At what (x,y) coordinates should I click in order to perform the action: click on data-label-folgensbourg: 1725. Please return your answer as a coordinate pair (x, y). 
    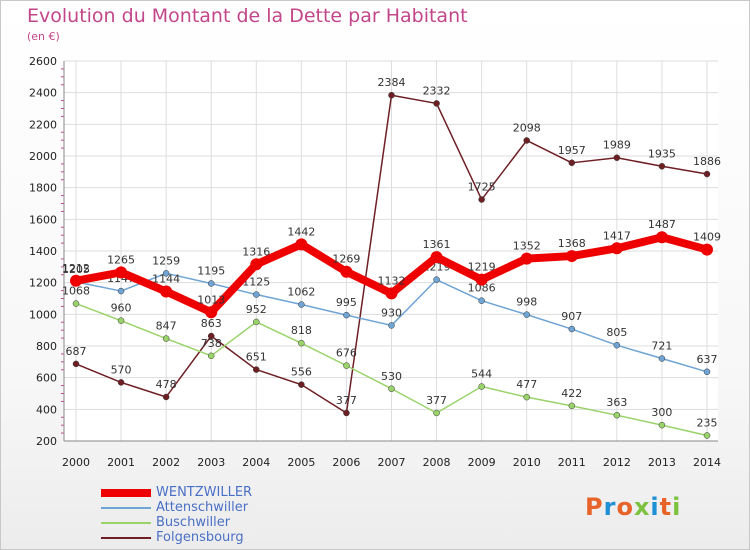
    Looking at the image, I should click on (482, 187).